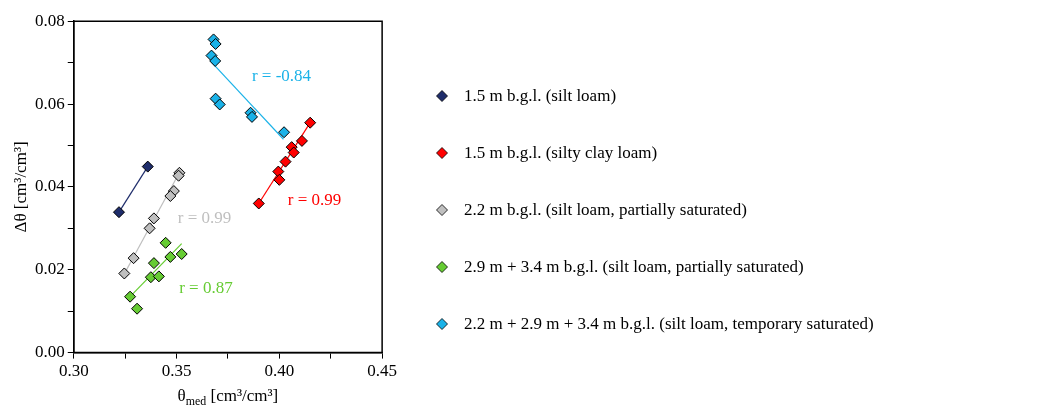 Image resolution: width=1056 pixels, height=419 pixels. I want to click on y-axis-title: Δθ [cm³/cm³], so click(21, 187).